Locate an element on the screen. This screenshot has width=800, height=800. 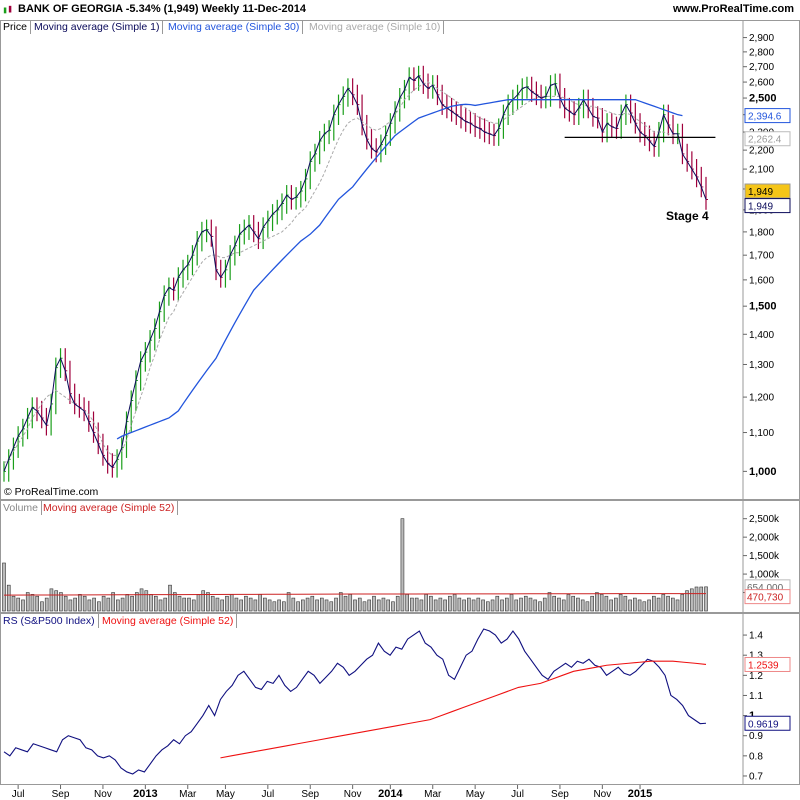
sma1-value-label: 1,949 is located at coordinates (760, 207).